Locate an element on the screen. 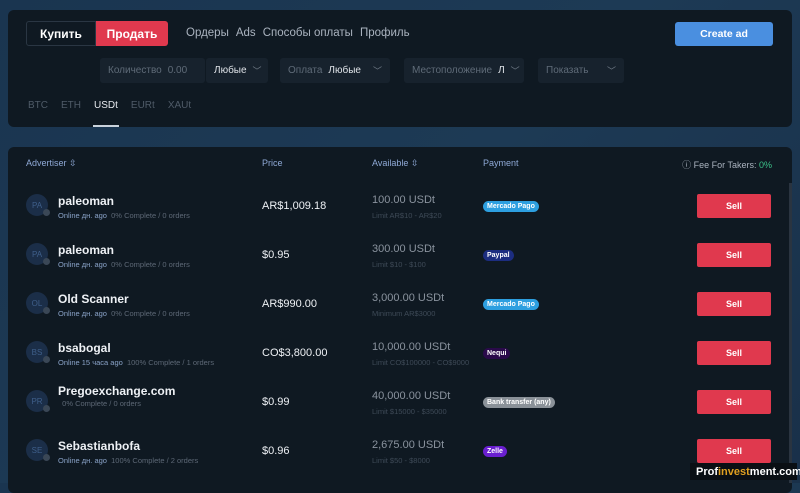 The height and width of the screenshot is (493, 800). sort-icon: ⇳ is located at coordinates (414, 163).